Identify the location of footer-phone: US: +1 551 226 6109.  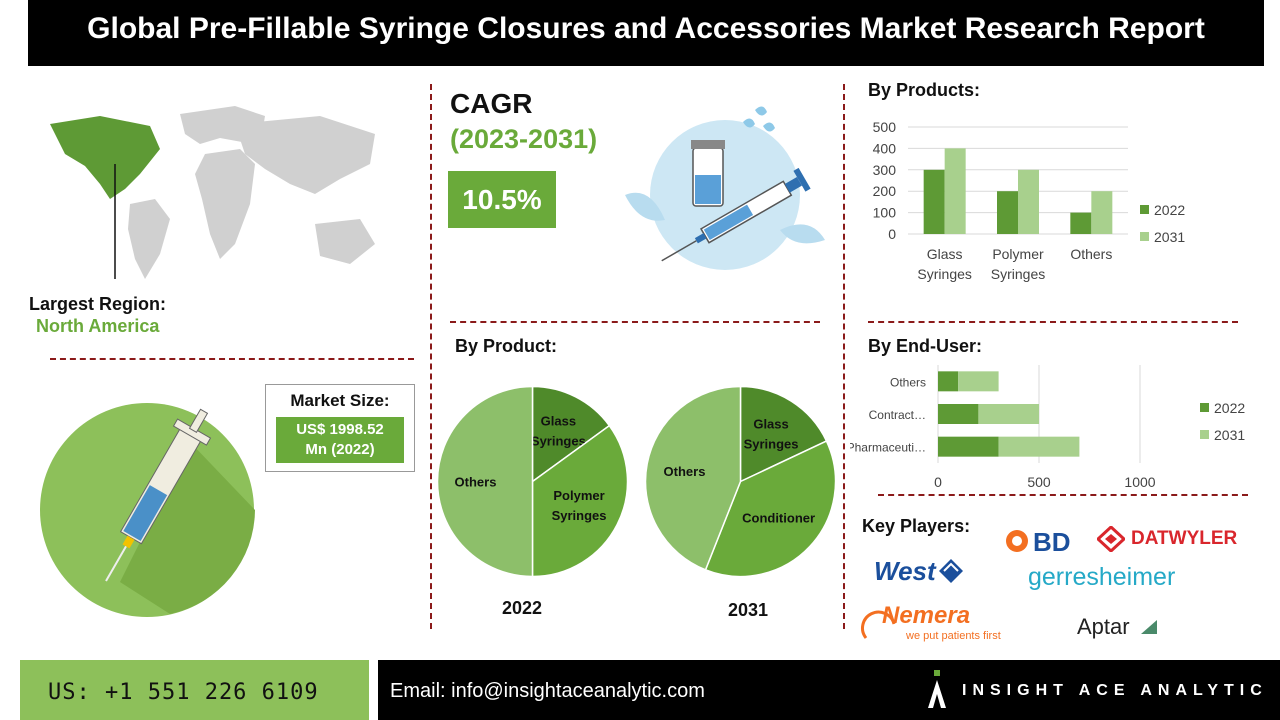
(183, 692).